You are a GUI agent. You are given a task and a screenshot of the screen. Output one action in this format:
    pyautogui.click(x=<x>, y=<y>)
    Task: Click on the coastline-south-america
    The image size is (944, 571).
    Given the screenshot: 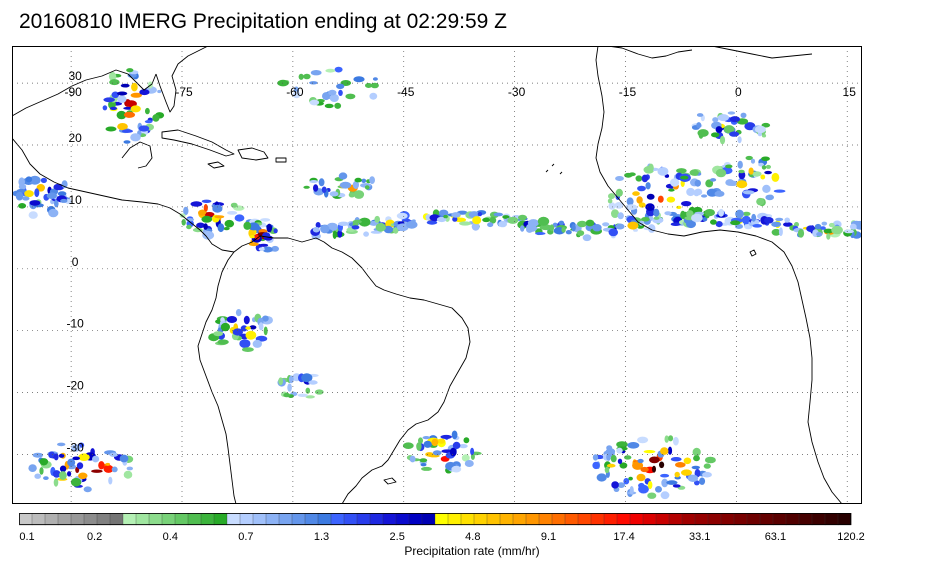 What is the action you would take?
    pyautogui.click(x=334, y=369)
    